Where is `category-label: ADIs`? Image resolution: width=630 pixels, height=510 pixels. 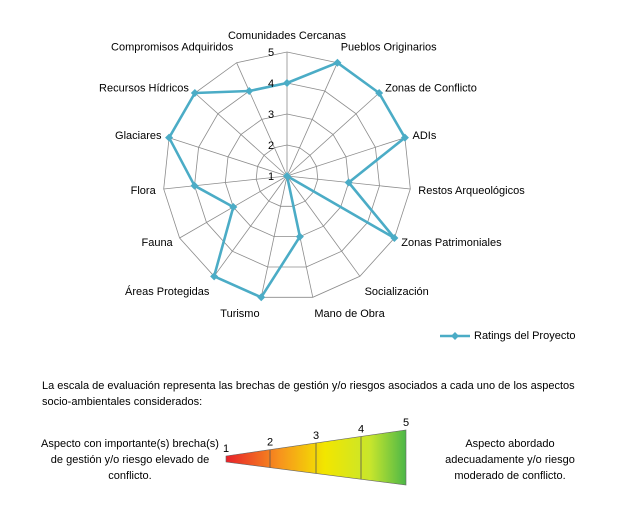 category-label: ADIs is located at coordinates (425, 136).